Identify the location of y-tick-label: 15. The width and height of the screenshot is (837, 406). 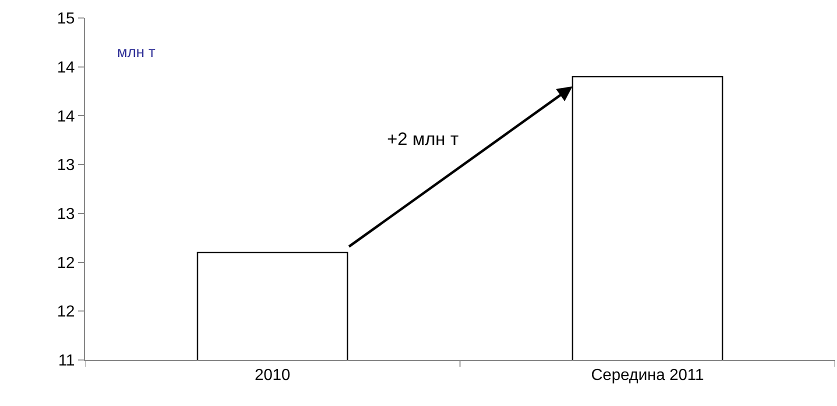
(66, 19).